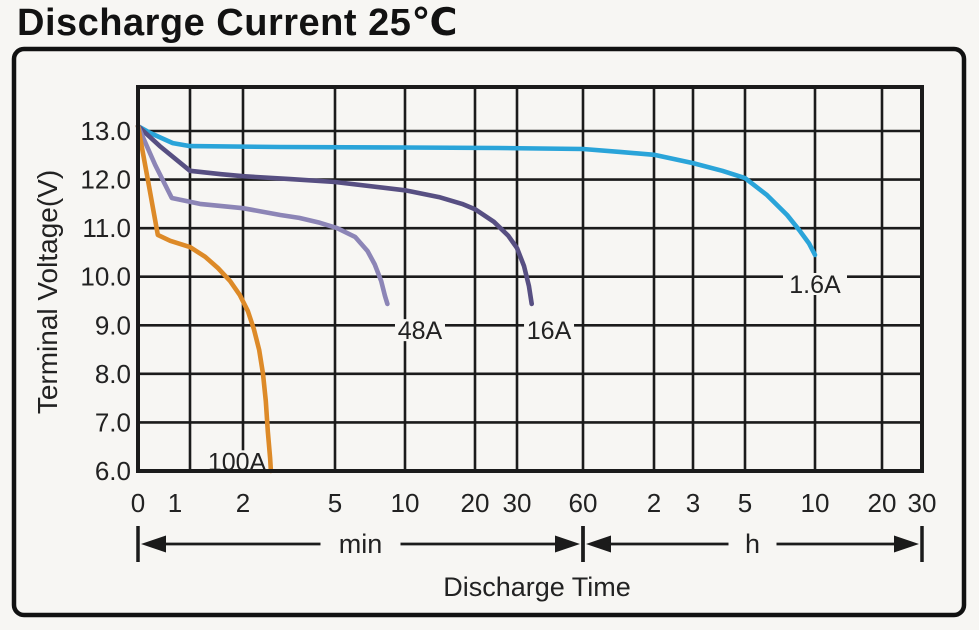  Describe the element at coordinates (262, 215) in the screenshot. I see `series-48A` at that location.